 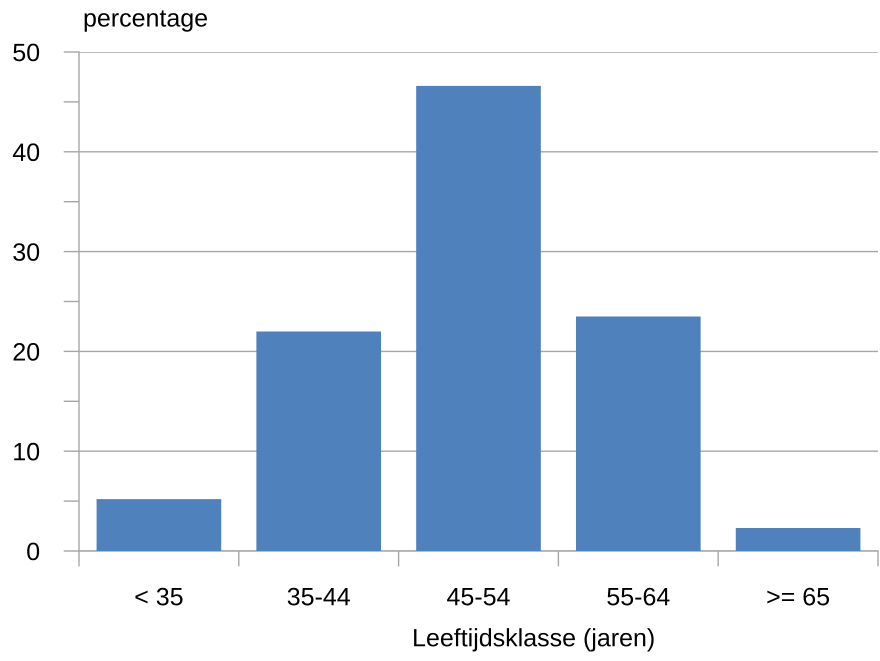 I want to click on x-axis-title: Leeftijdsklasse (jaren), so click(x=534, y=640).